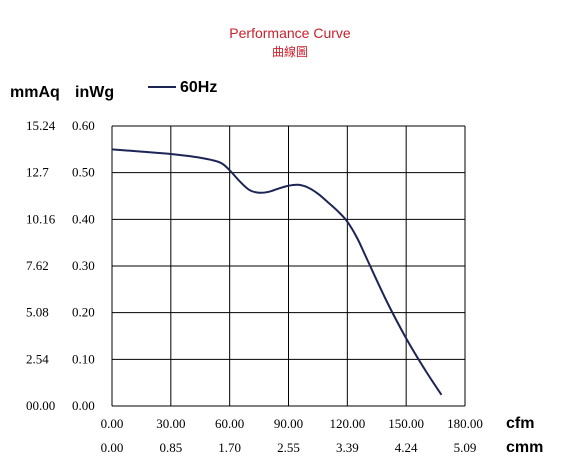 Image resolution: width=581 pixels, height=458 pixels. What do you see at coordinates (524, 447) in the screenshot?
I see `x-unit-cmm: cmm` at bounding box center [524, 447].